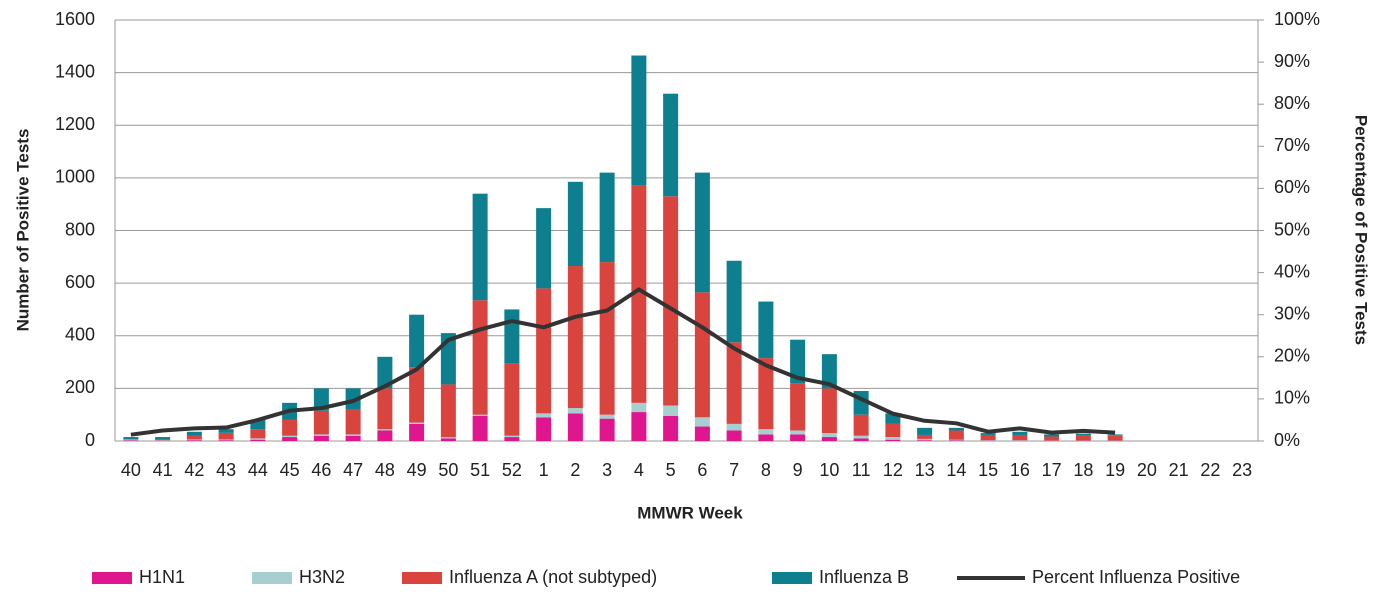  Describe the element at coordinates (131, 470) in the screenshot. I see `x-tick-label: 40` at that location.